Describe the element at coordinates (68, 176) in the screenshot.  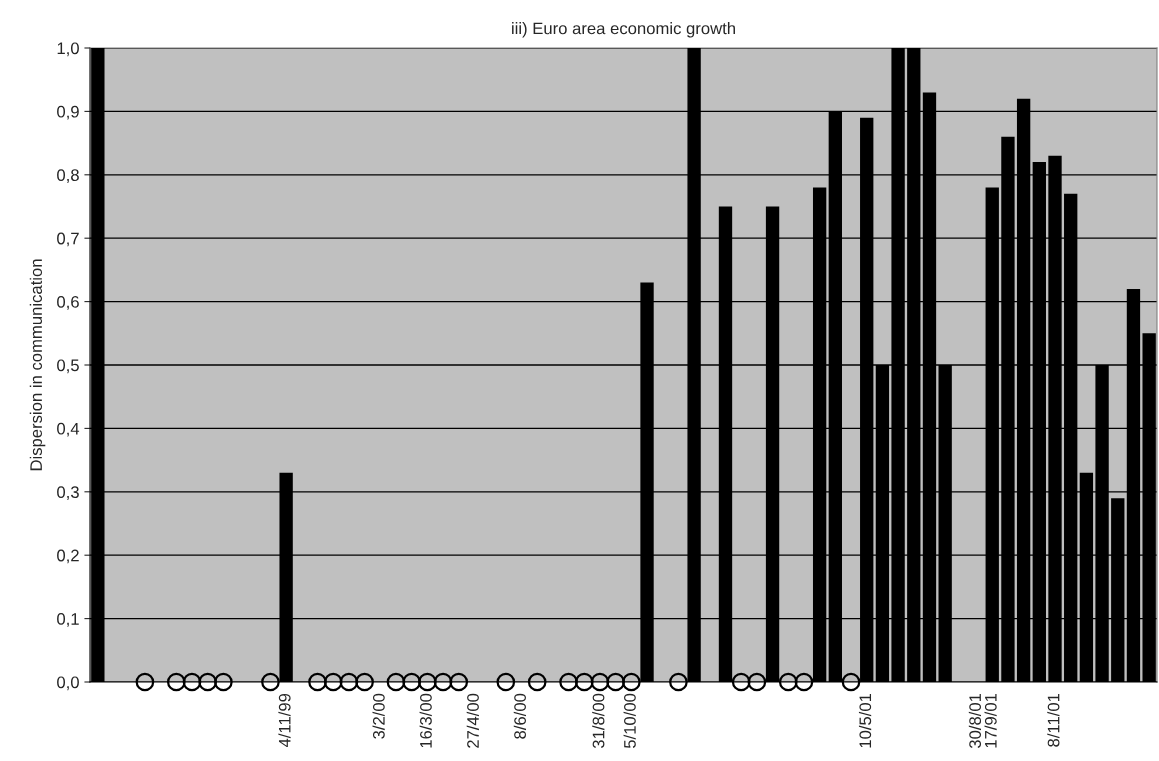
I see `y-tick-label: 0,8` at that location.